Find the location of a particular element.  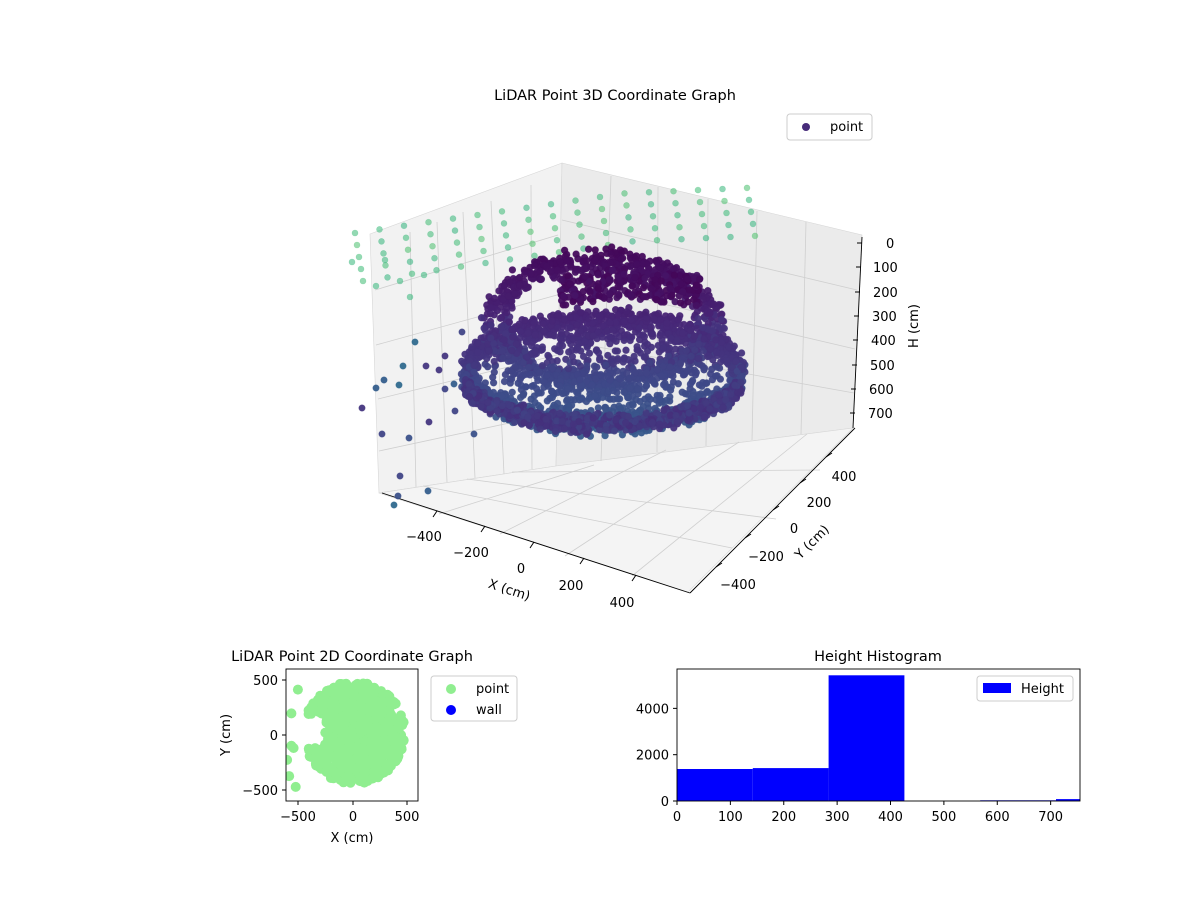

hist-ytick-label: 0 is located at coordinates (665, 802).